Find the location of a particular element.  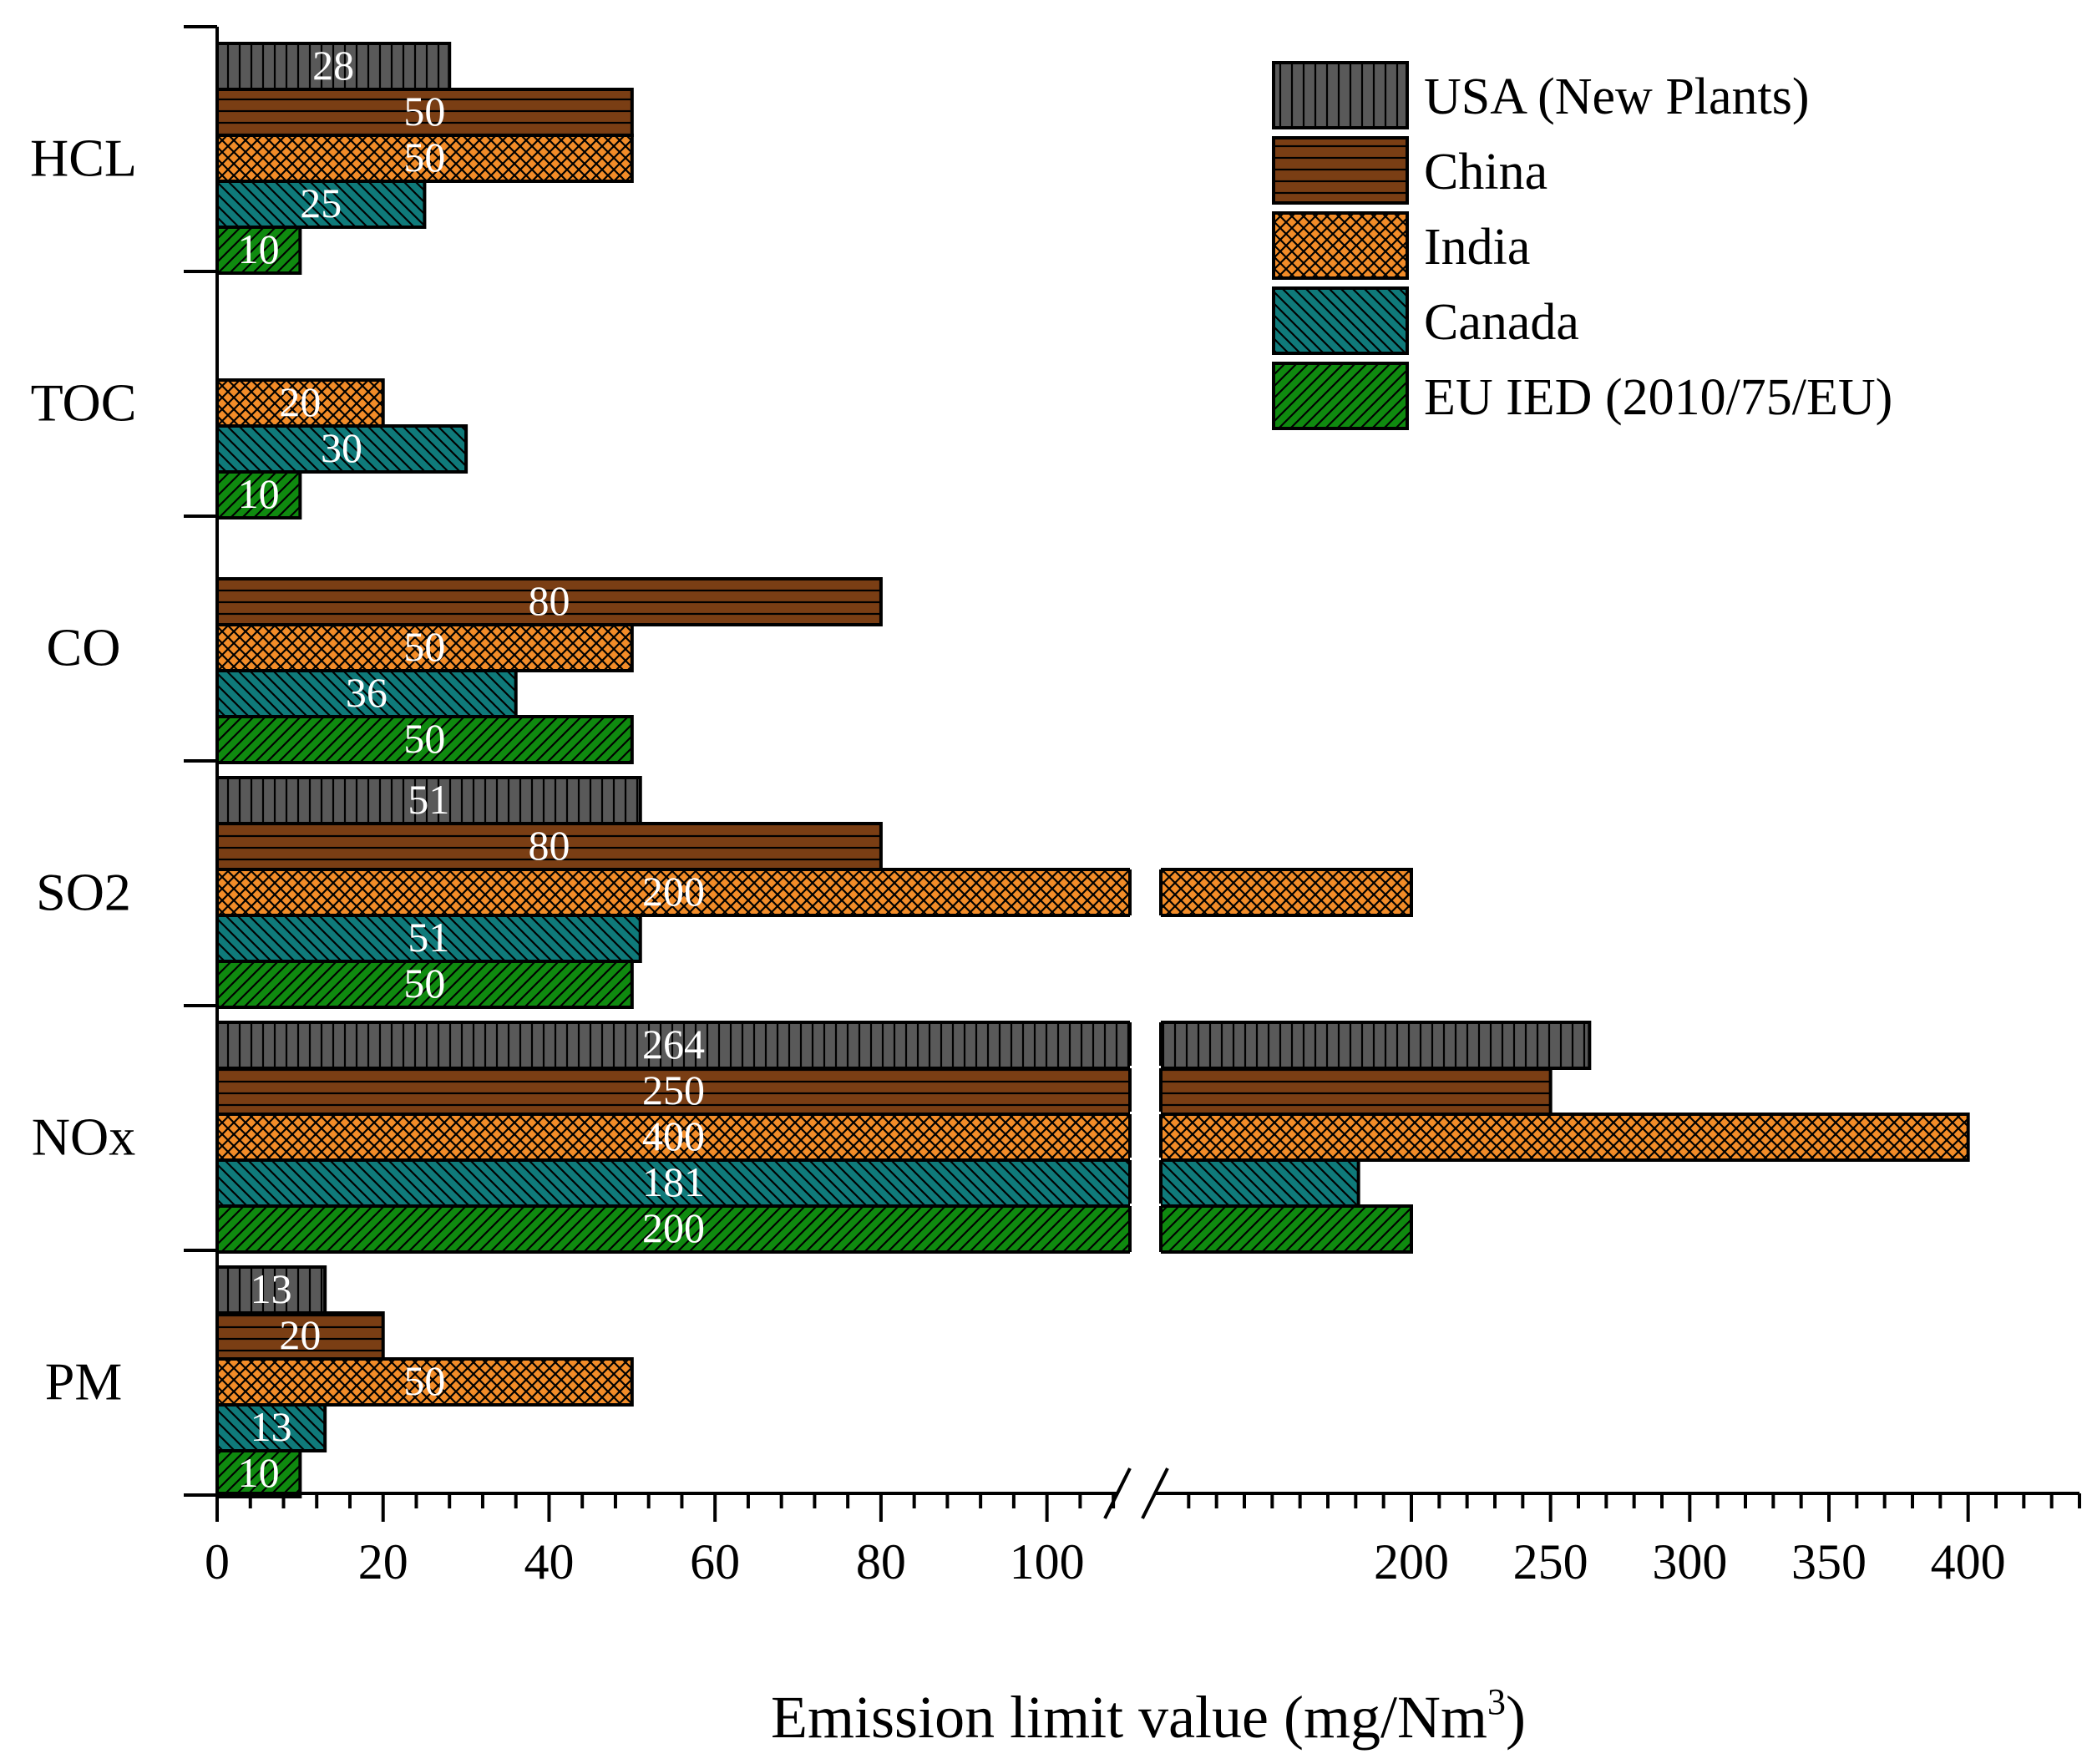

x-tick-label: 60 is located at coordinates (715, 1561).